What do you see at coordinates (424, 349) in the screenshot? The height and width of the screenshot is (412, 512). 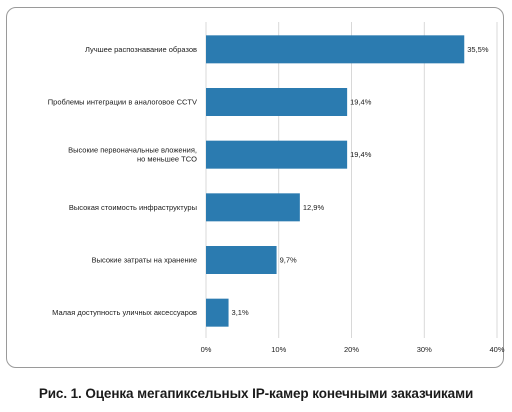 I see `x-tick-label: 30%` at bounding box center [424, 349].